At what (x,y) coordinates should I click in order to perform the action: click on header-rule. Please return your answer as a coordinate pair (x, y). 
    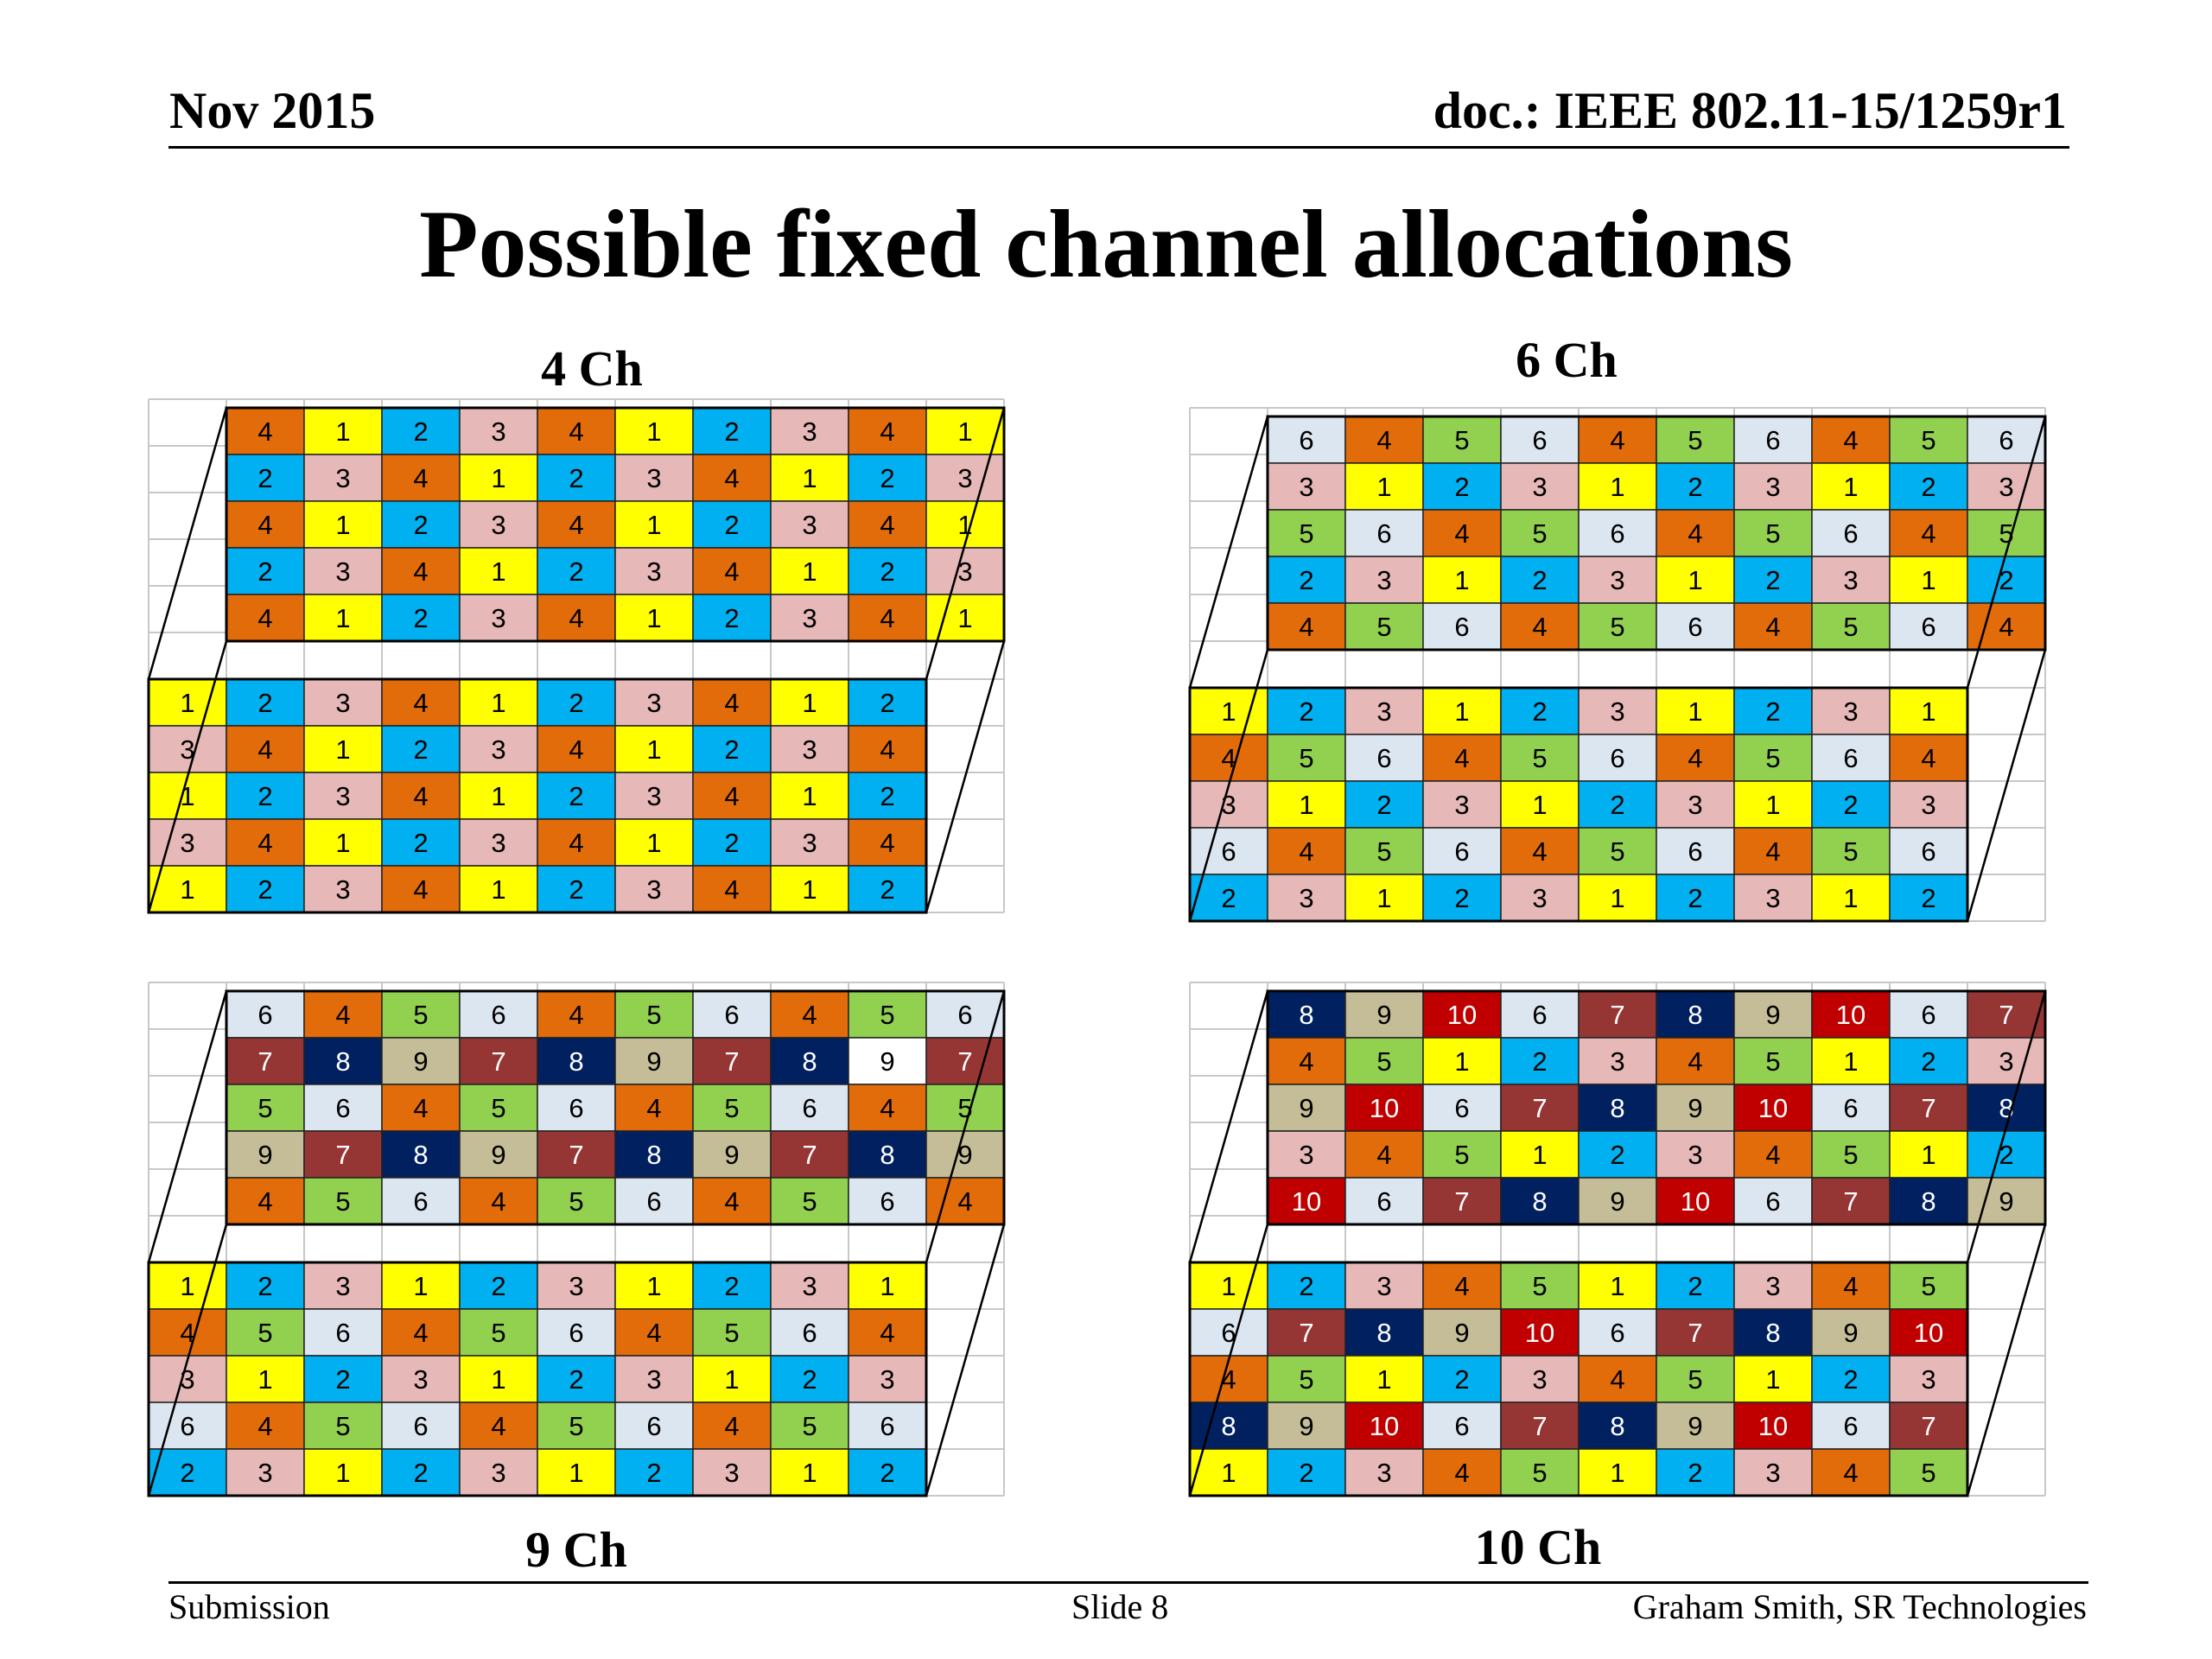
    Looking at the image, I should click on (1118, 147).